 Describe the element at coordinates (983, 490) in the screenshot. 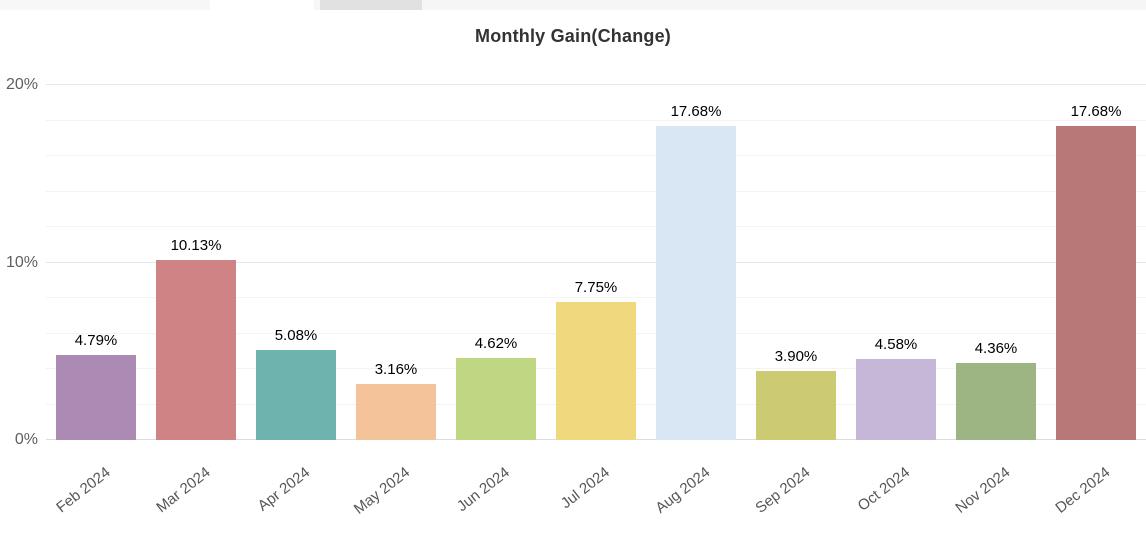

I see `x-axis-label: Nov 2024` at that location.